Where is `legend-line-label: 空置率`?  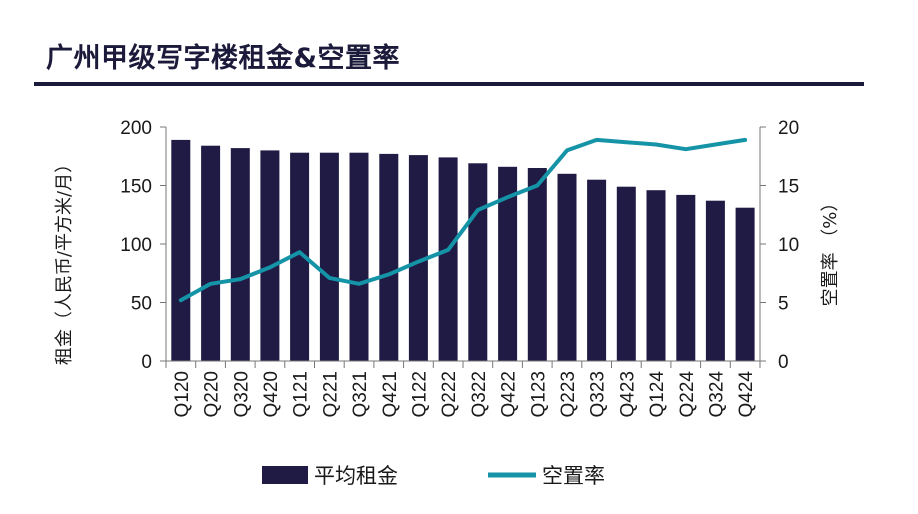
legend-line-label: 空置率 is located at coordinates (573, 476).